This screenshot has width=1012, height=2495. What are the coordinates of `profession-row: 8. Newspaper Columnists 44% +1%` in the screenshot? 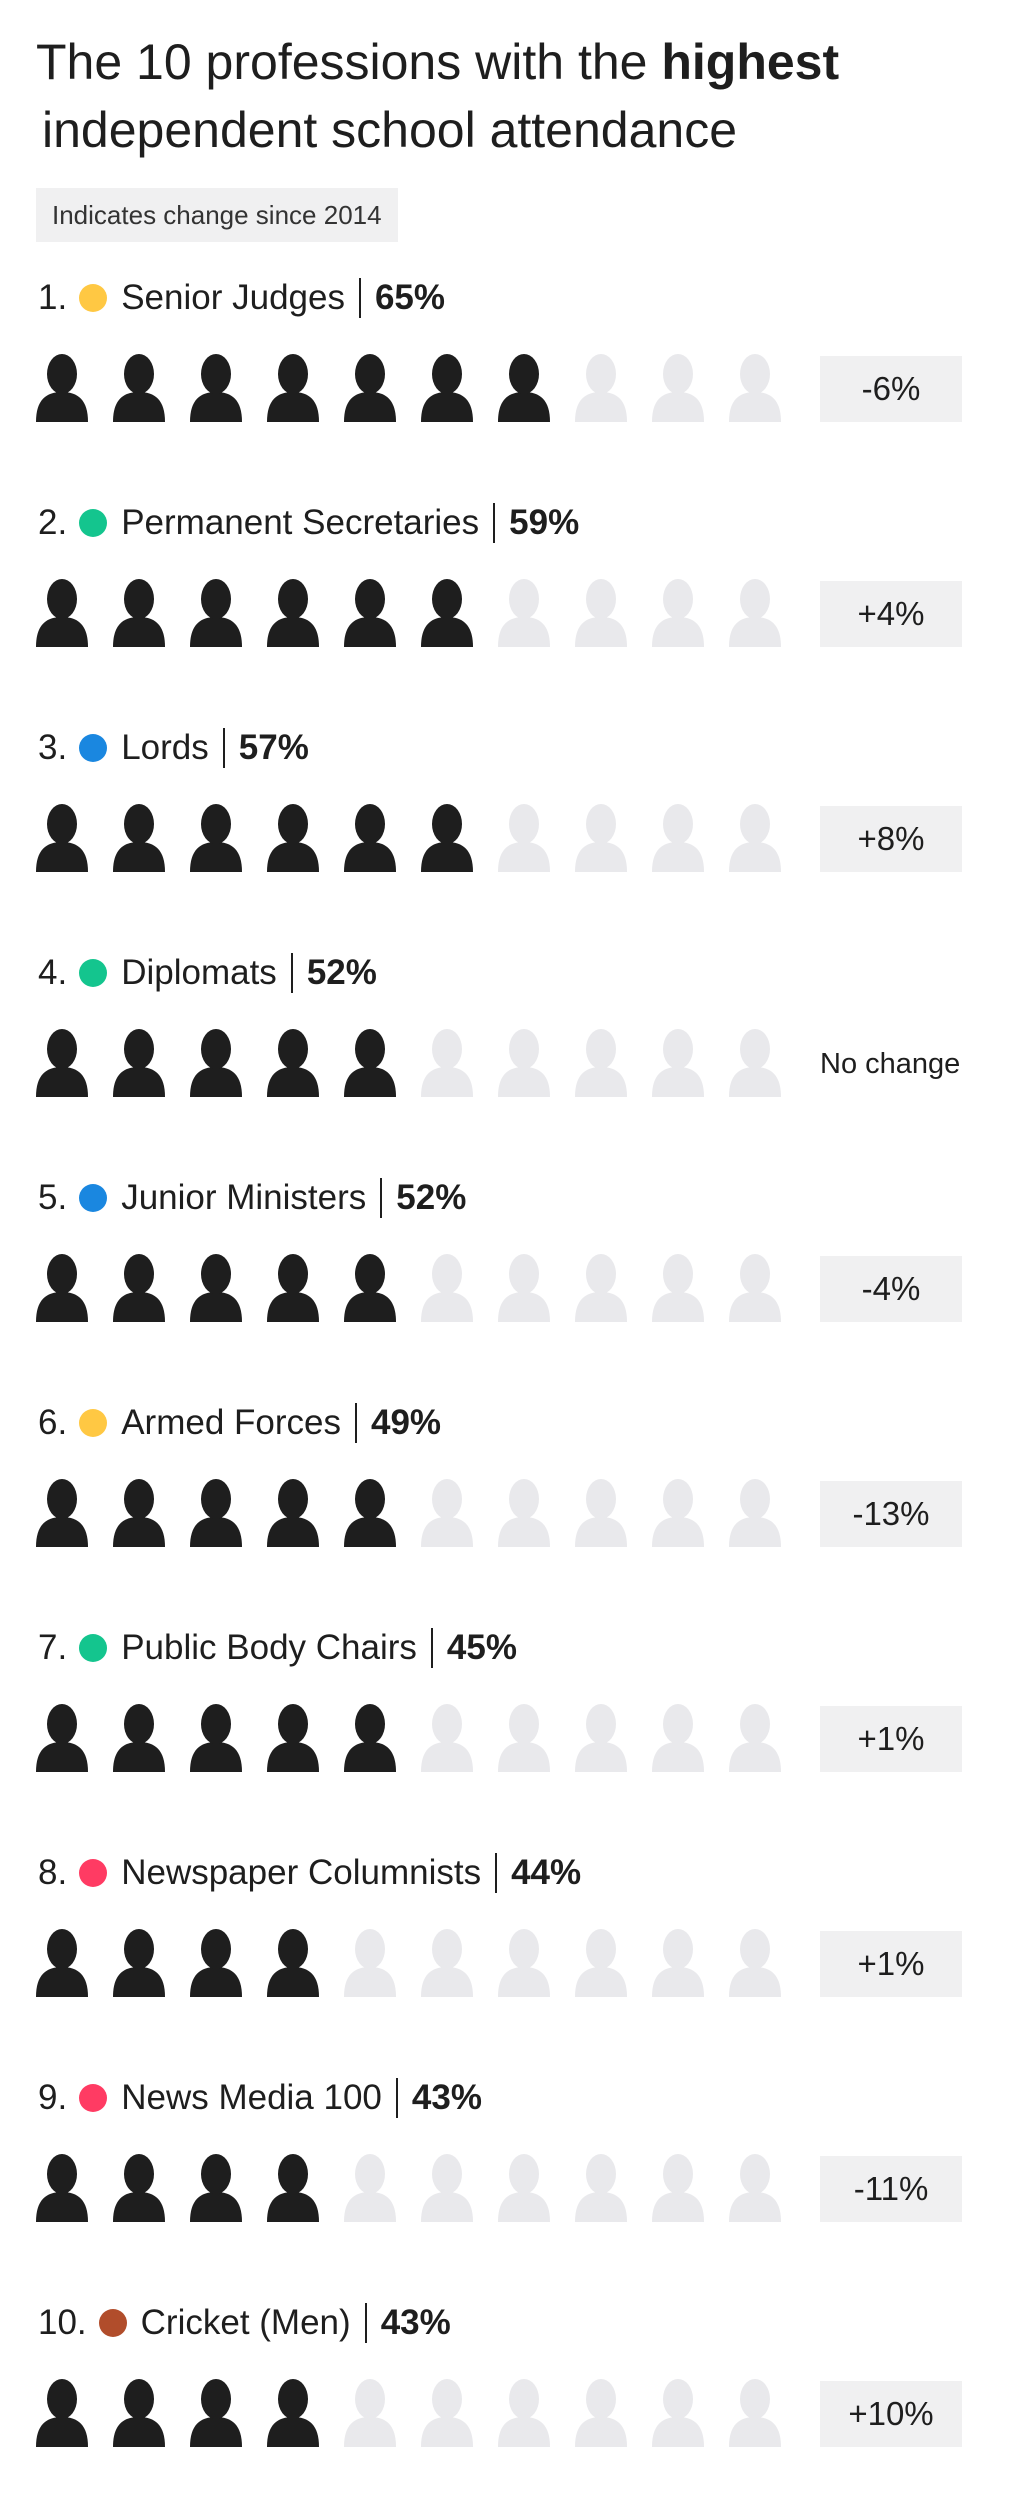 It's located at (506, 1945).